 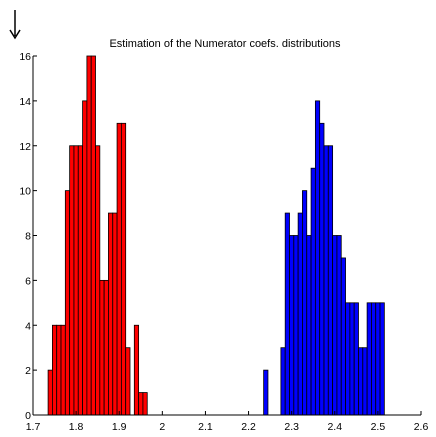 I want to click on y-tick-label: 16, so click(x=25, y=57).